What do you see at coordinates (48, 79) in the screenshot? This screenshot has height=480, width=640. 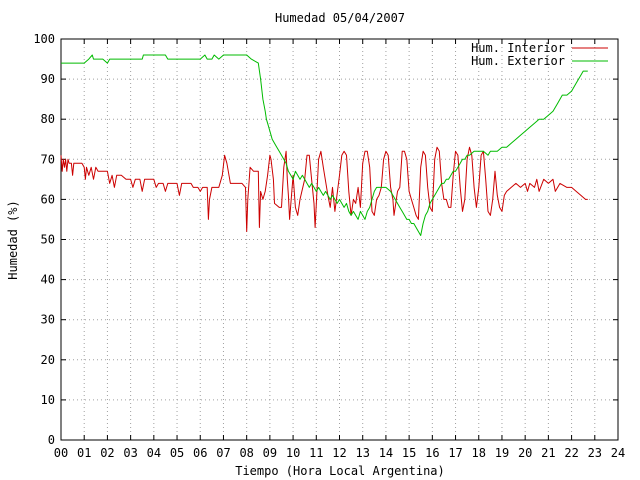 I see `y-tick-label: 90` at bounding box center [48, 79].